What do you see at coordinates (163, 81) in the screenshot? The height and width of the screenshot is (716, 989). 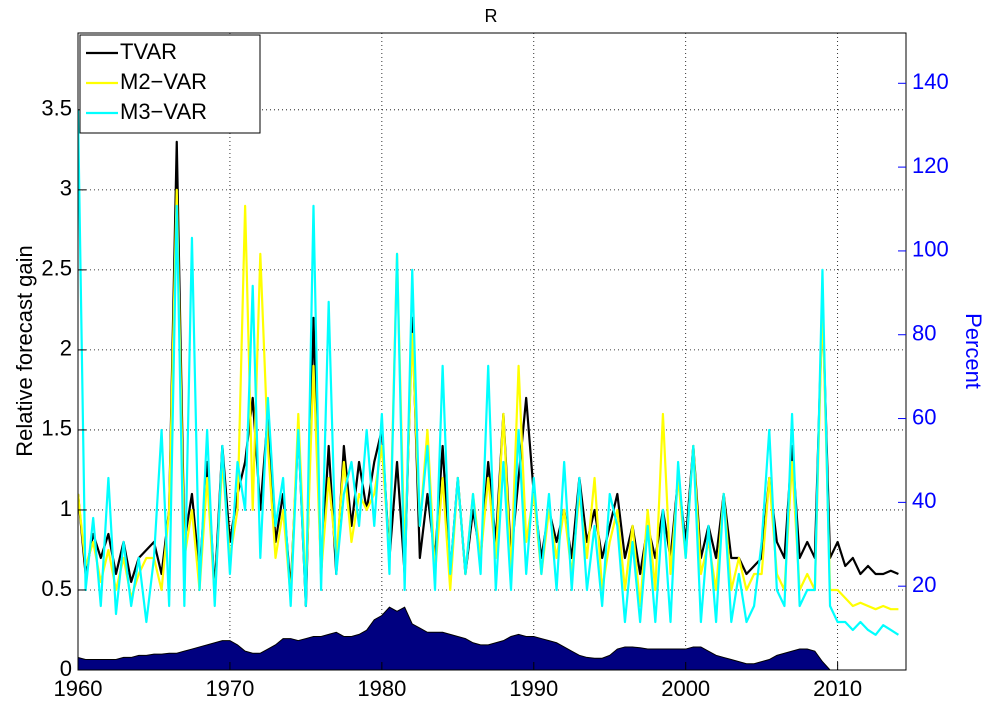 I see `legend-label: M2−VAR` at bounding box center [163, 81].